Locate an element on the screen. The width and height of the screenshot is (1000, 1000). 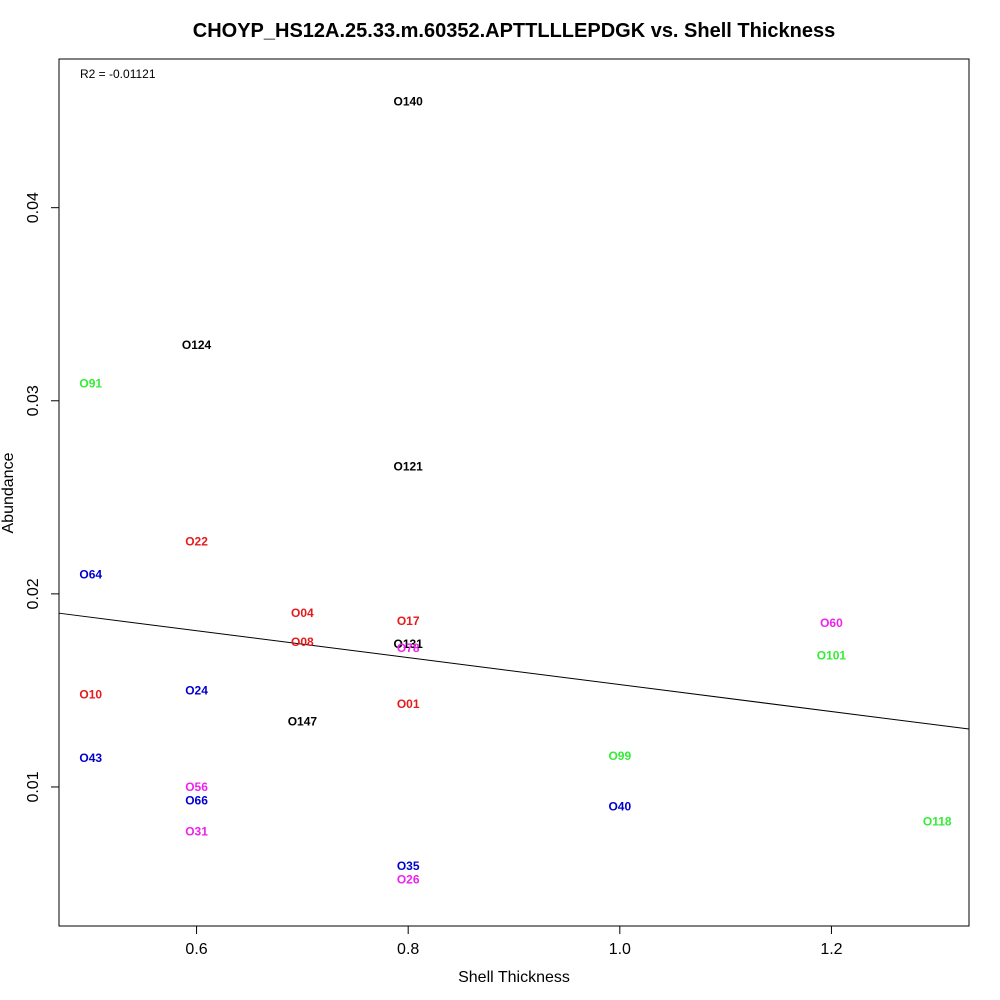
point-label: O22 is located at coordinates (196, 542).